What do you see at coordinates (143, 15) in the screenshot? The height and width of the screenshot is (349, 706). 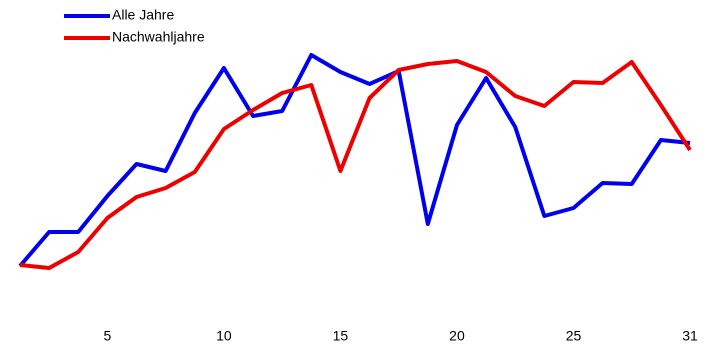 I see `legend-label: Alle Jahre` at bounding box center [143, 15].